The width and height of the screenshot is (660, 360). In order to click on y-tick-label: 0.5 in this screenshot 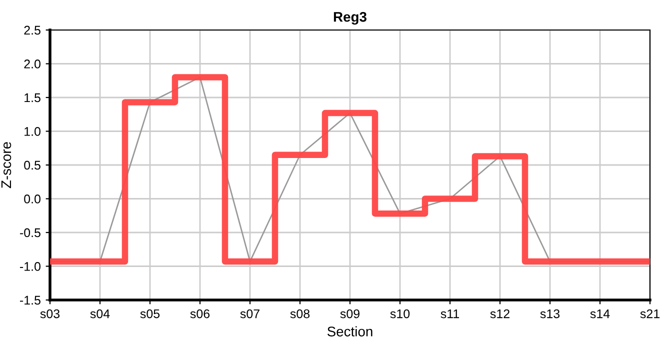, I will do `click(32, 165)`.